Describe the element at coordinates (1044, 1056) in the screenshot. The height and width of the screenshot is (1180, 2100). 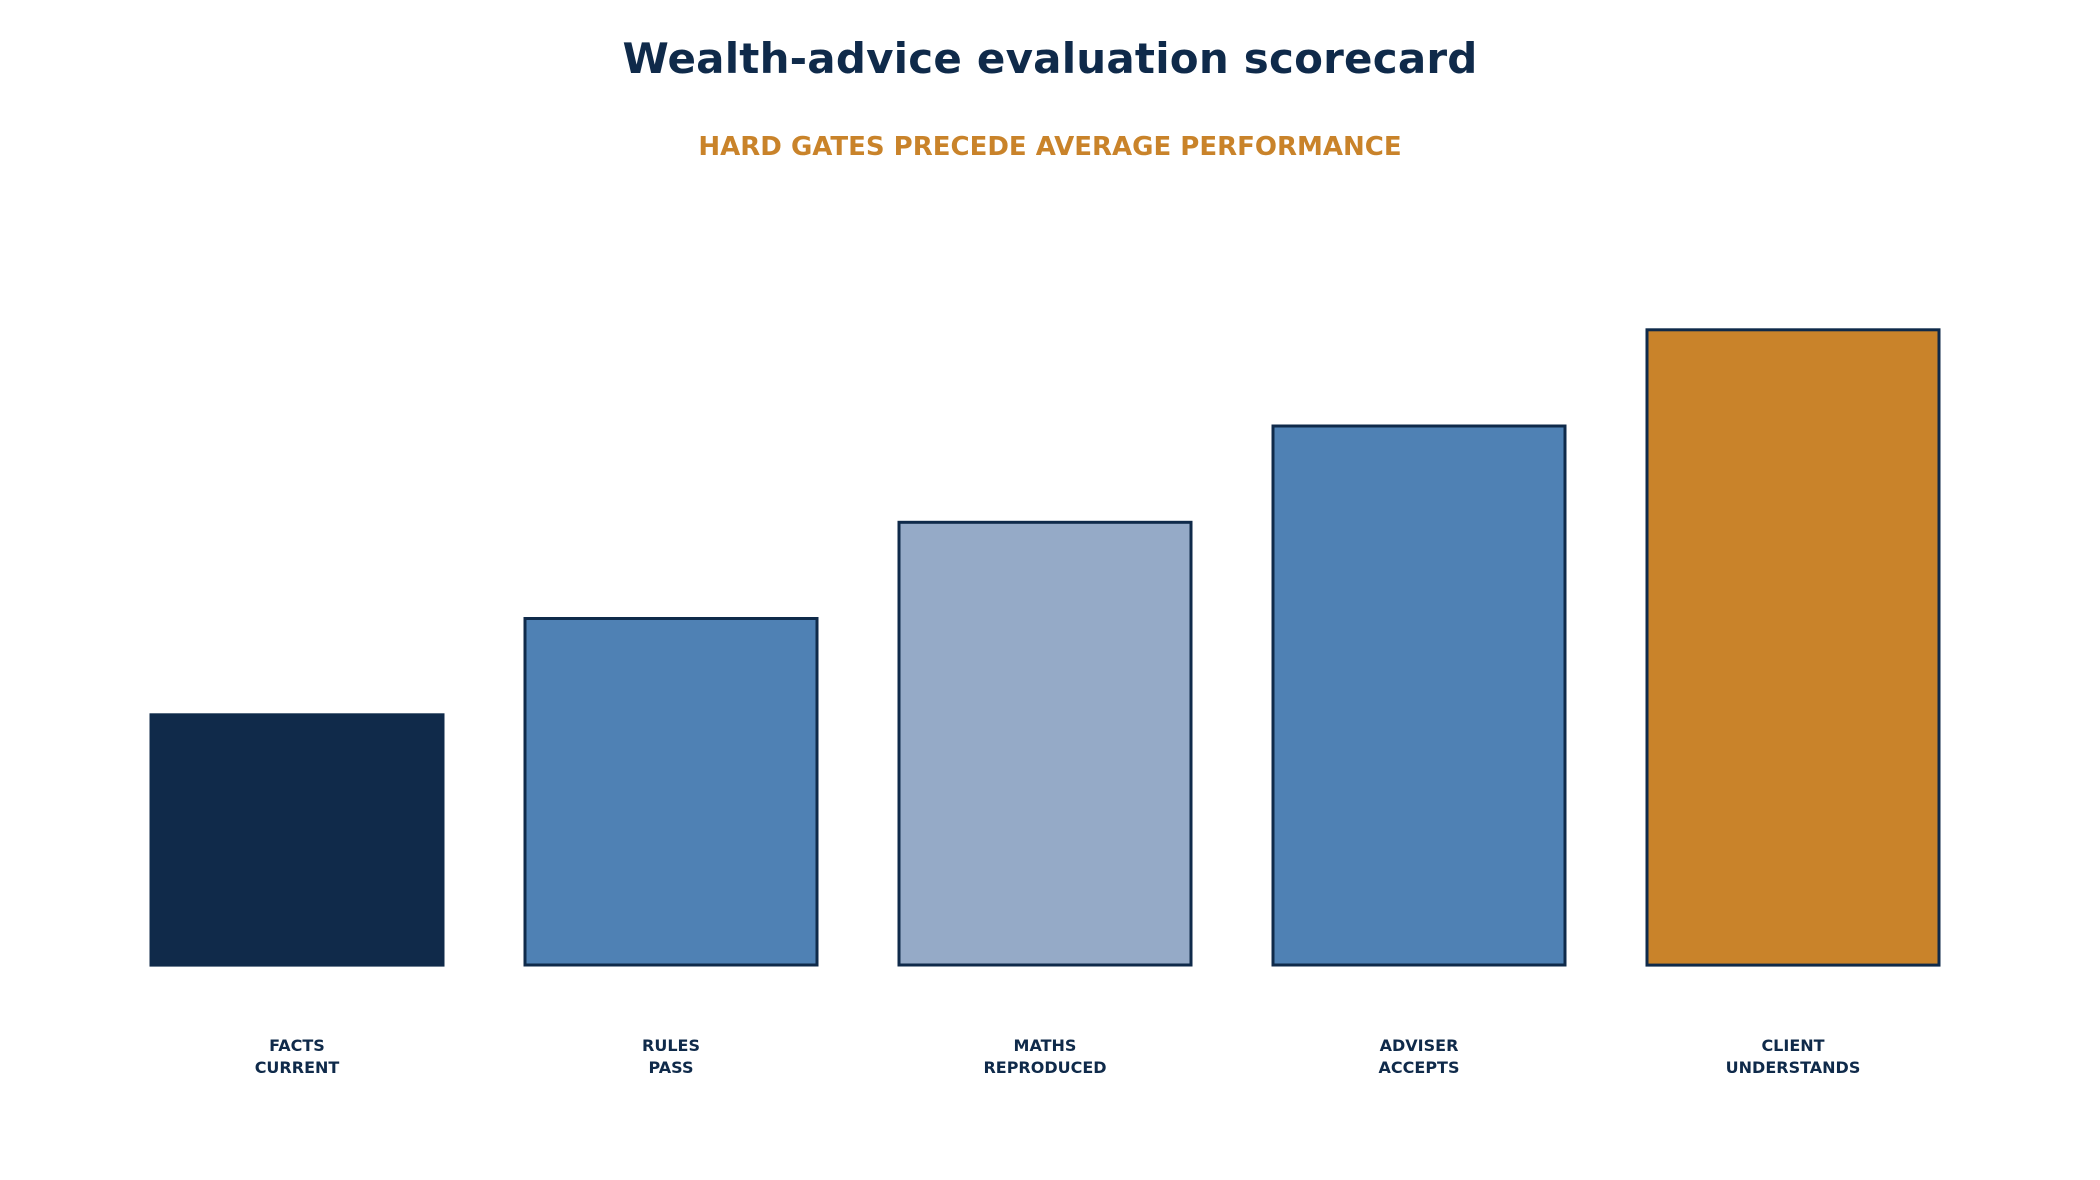
I see `category-label-maths-reproduced: MATHS REPRODUCED` at that location.